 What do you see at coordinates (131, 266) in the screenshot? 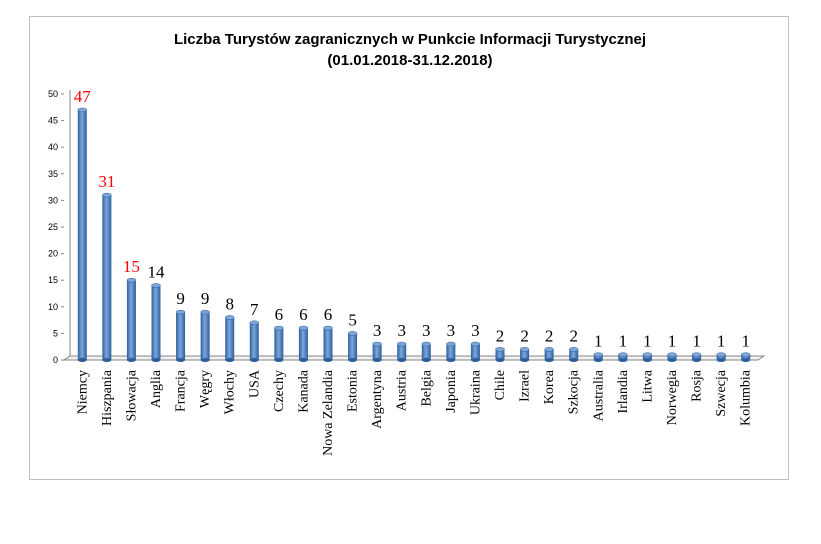
I see `value-label: 15` at bounding box center [131, 266].